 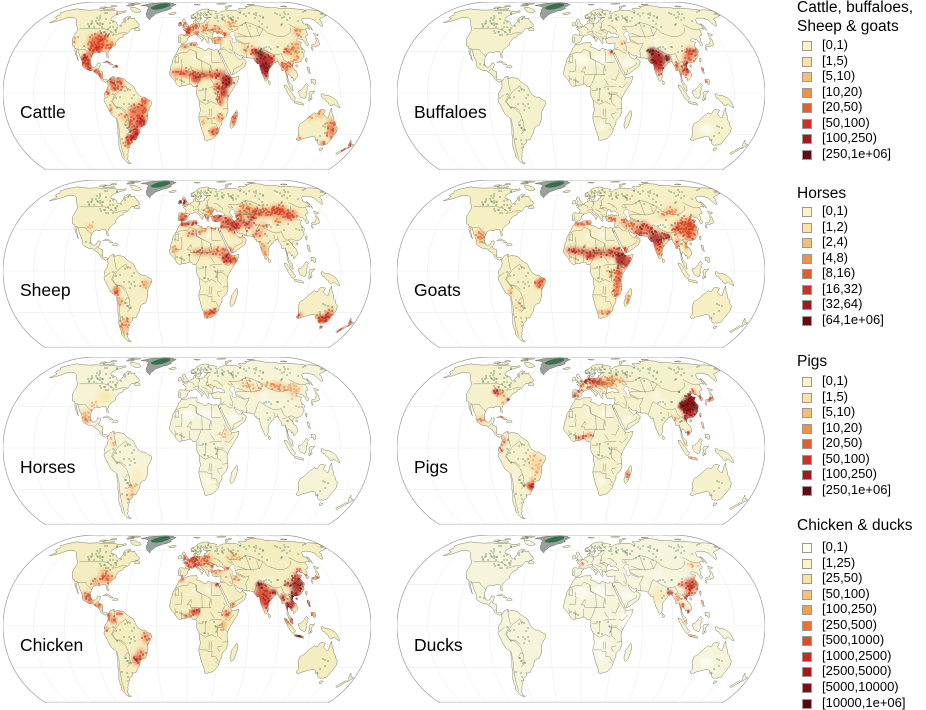 What do you see at coordinates (51, 645) in the screenshot?
I see `svg-text: Chicken` at bounding box center [51, 645].